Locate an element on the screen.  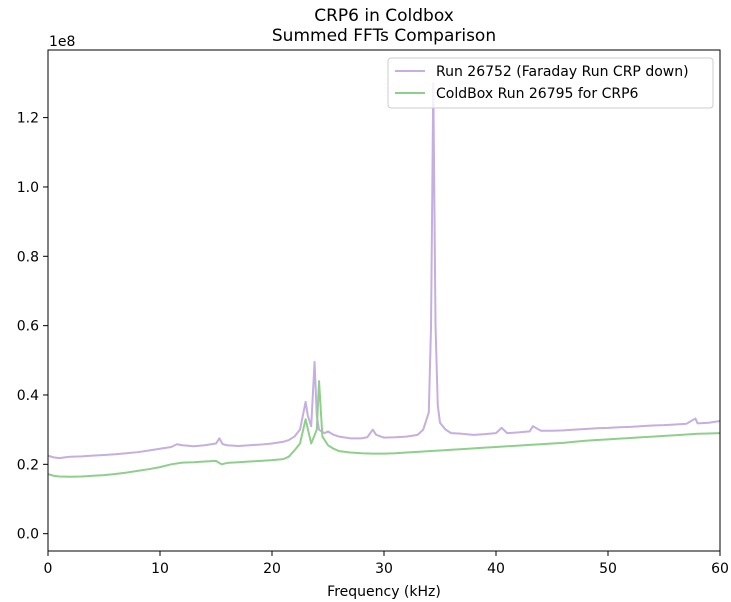
x-tick-label: 40 is located at coordinates (496, 569).